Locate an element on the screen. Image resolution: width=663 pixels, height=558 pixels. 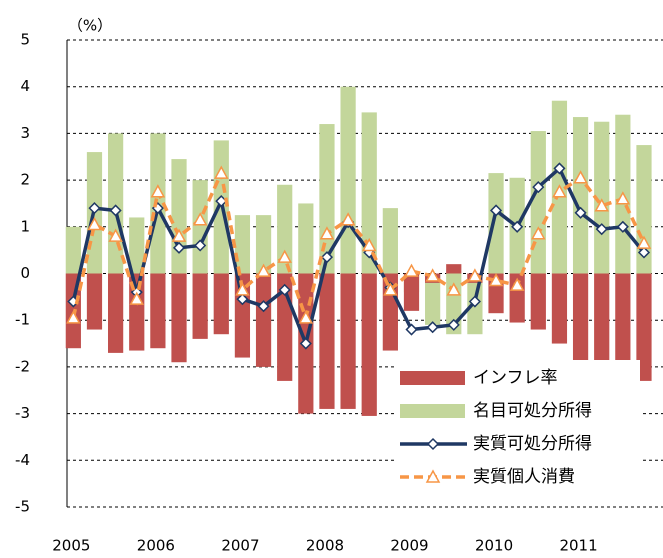
y-tick-label: 5 is located at coordinates (25, 40).